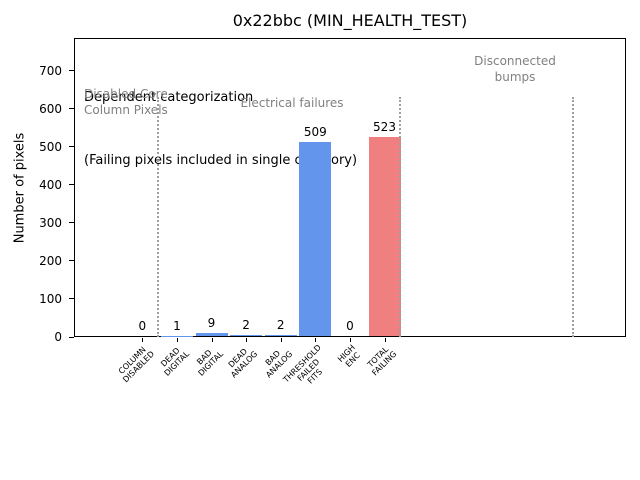  Describe the element at coordinates (58, 337) in the screenshot. I see `y-tick-label: 0` at that location.